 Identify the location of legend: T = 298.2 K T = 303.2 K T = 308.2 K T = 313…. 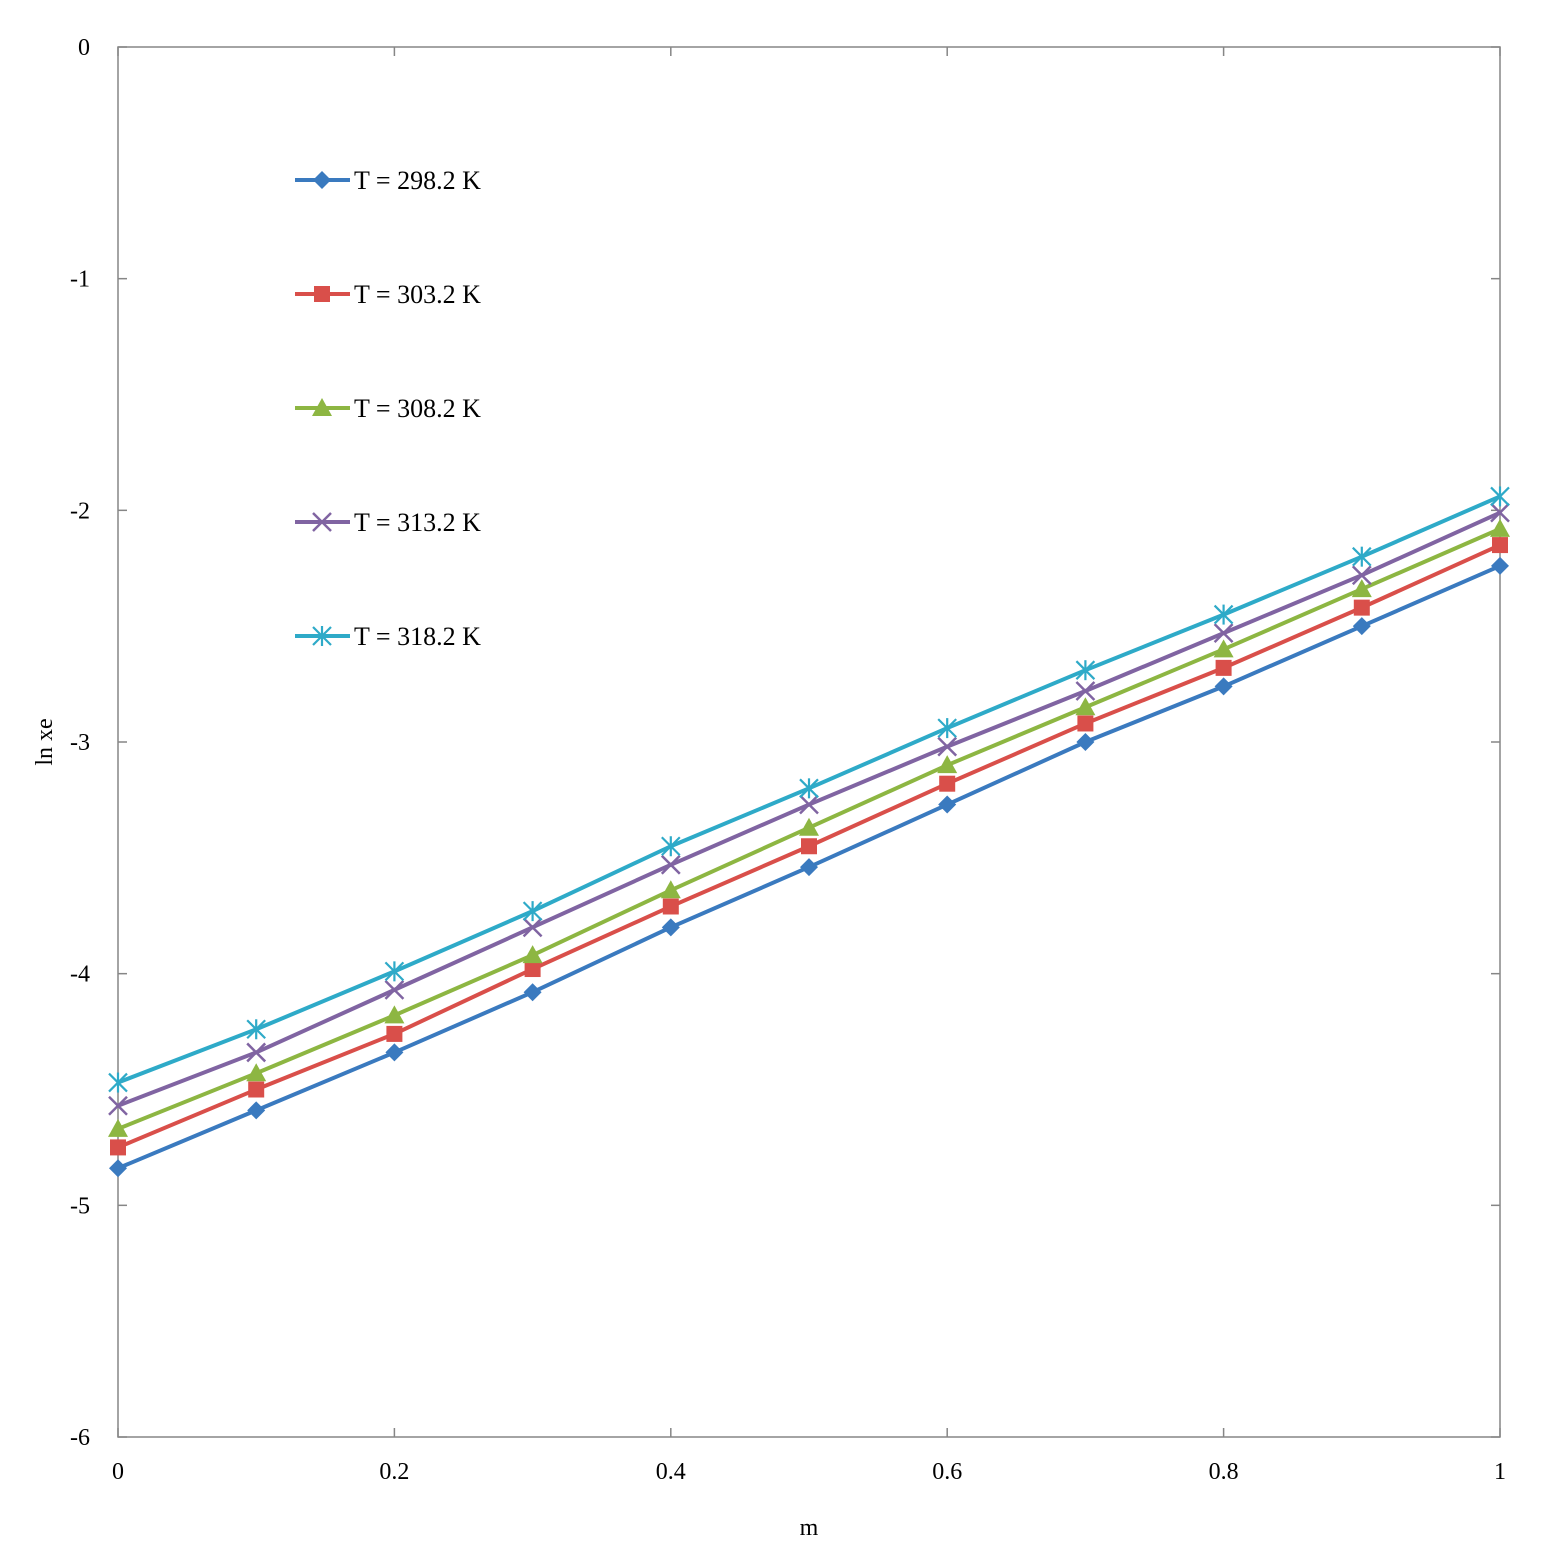
(388, 408).